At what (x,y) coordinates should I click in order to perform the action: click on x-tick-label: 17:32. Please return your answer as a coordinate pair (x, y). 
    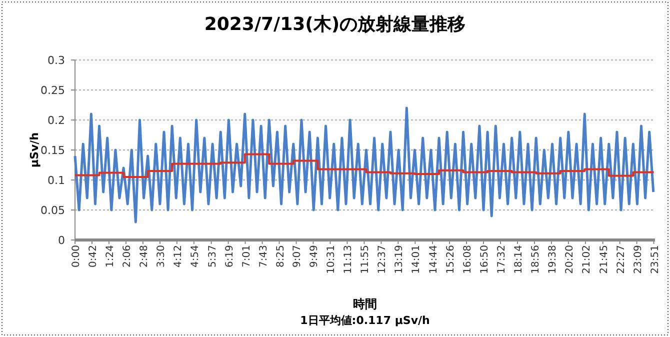
    Looking at the image, I should click on (502, 259).